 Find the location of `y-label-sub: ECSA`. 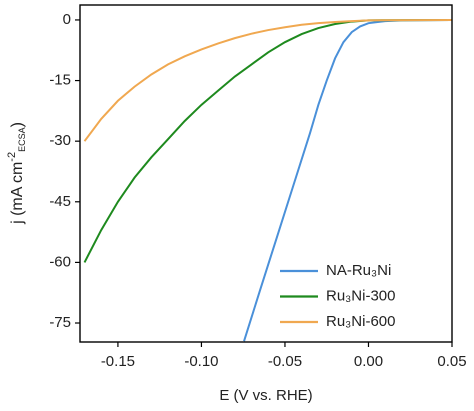

y-label-sub: ECSA is located at coordinates (22, 139).